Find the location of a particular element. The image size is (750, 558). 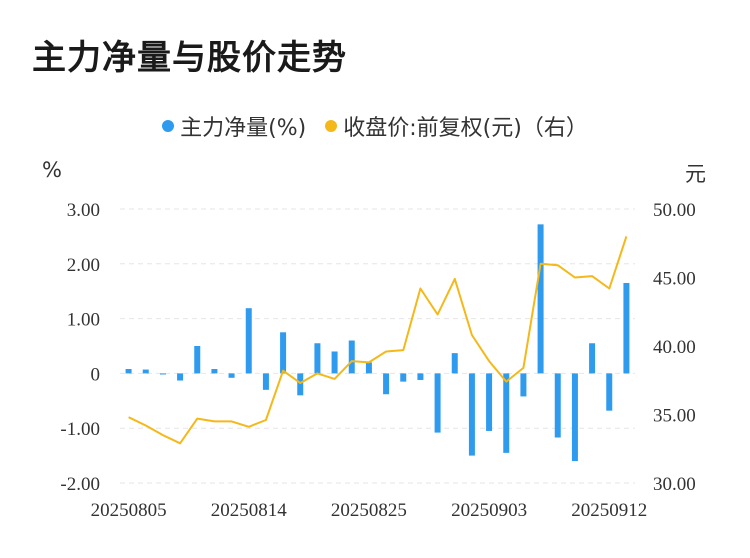

right-tick-label: 50.00 is located at coordinates (674, 210).